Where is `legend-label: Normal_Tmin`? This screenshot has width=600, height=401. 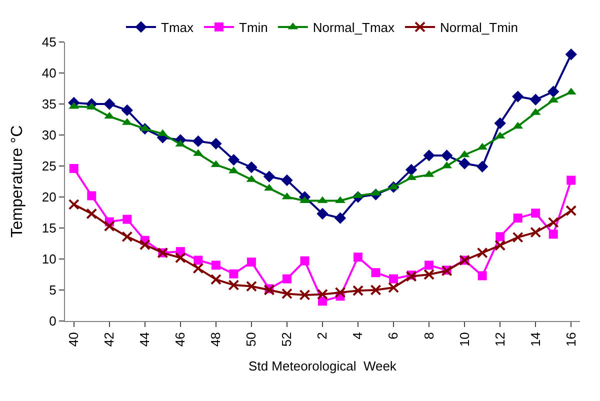
legend-label: Normal_Tmin is located at coordinates (479, 28).